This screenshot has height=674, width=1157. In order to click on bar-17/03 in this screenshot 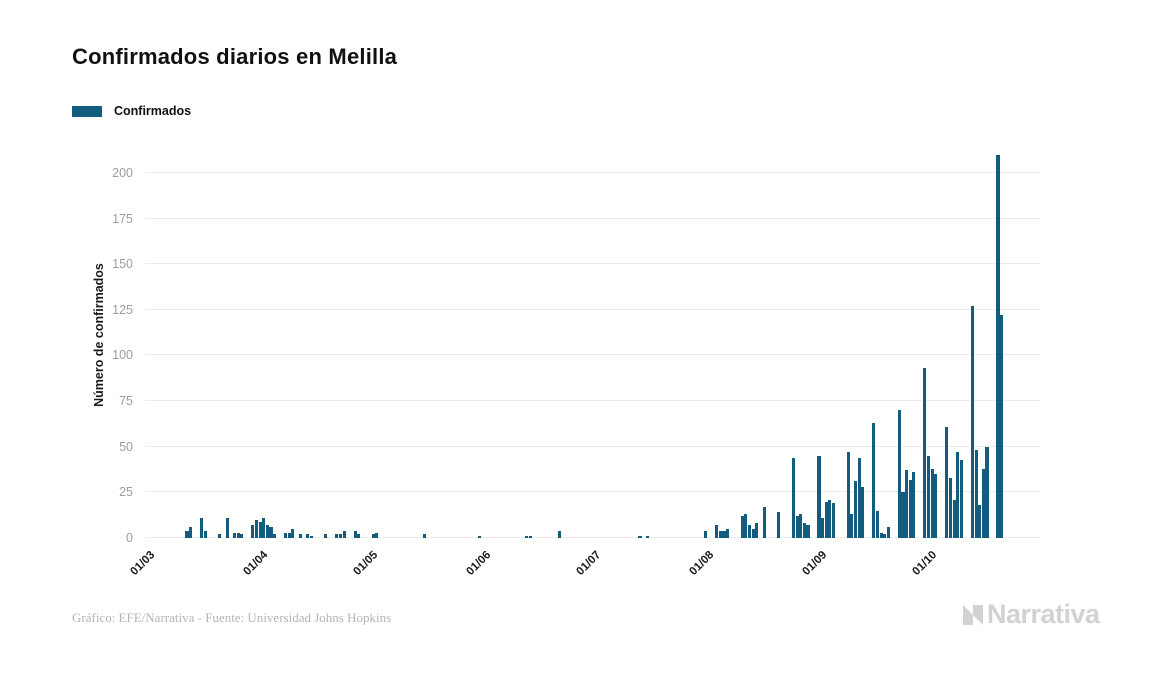, I will do `click(205, 534)`.